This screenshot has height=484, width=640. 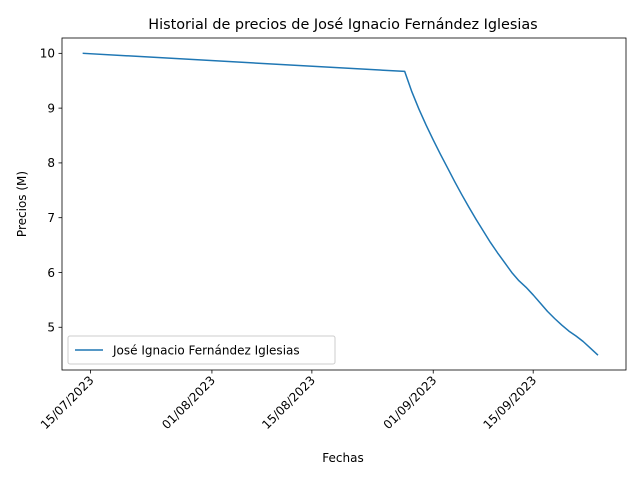 I want to click on legend-label: José Ignacio Fernández Iglesias, so click(x=206, y=351).